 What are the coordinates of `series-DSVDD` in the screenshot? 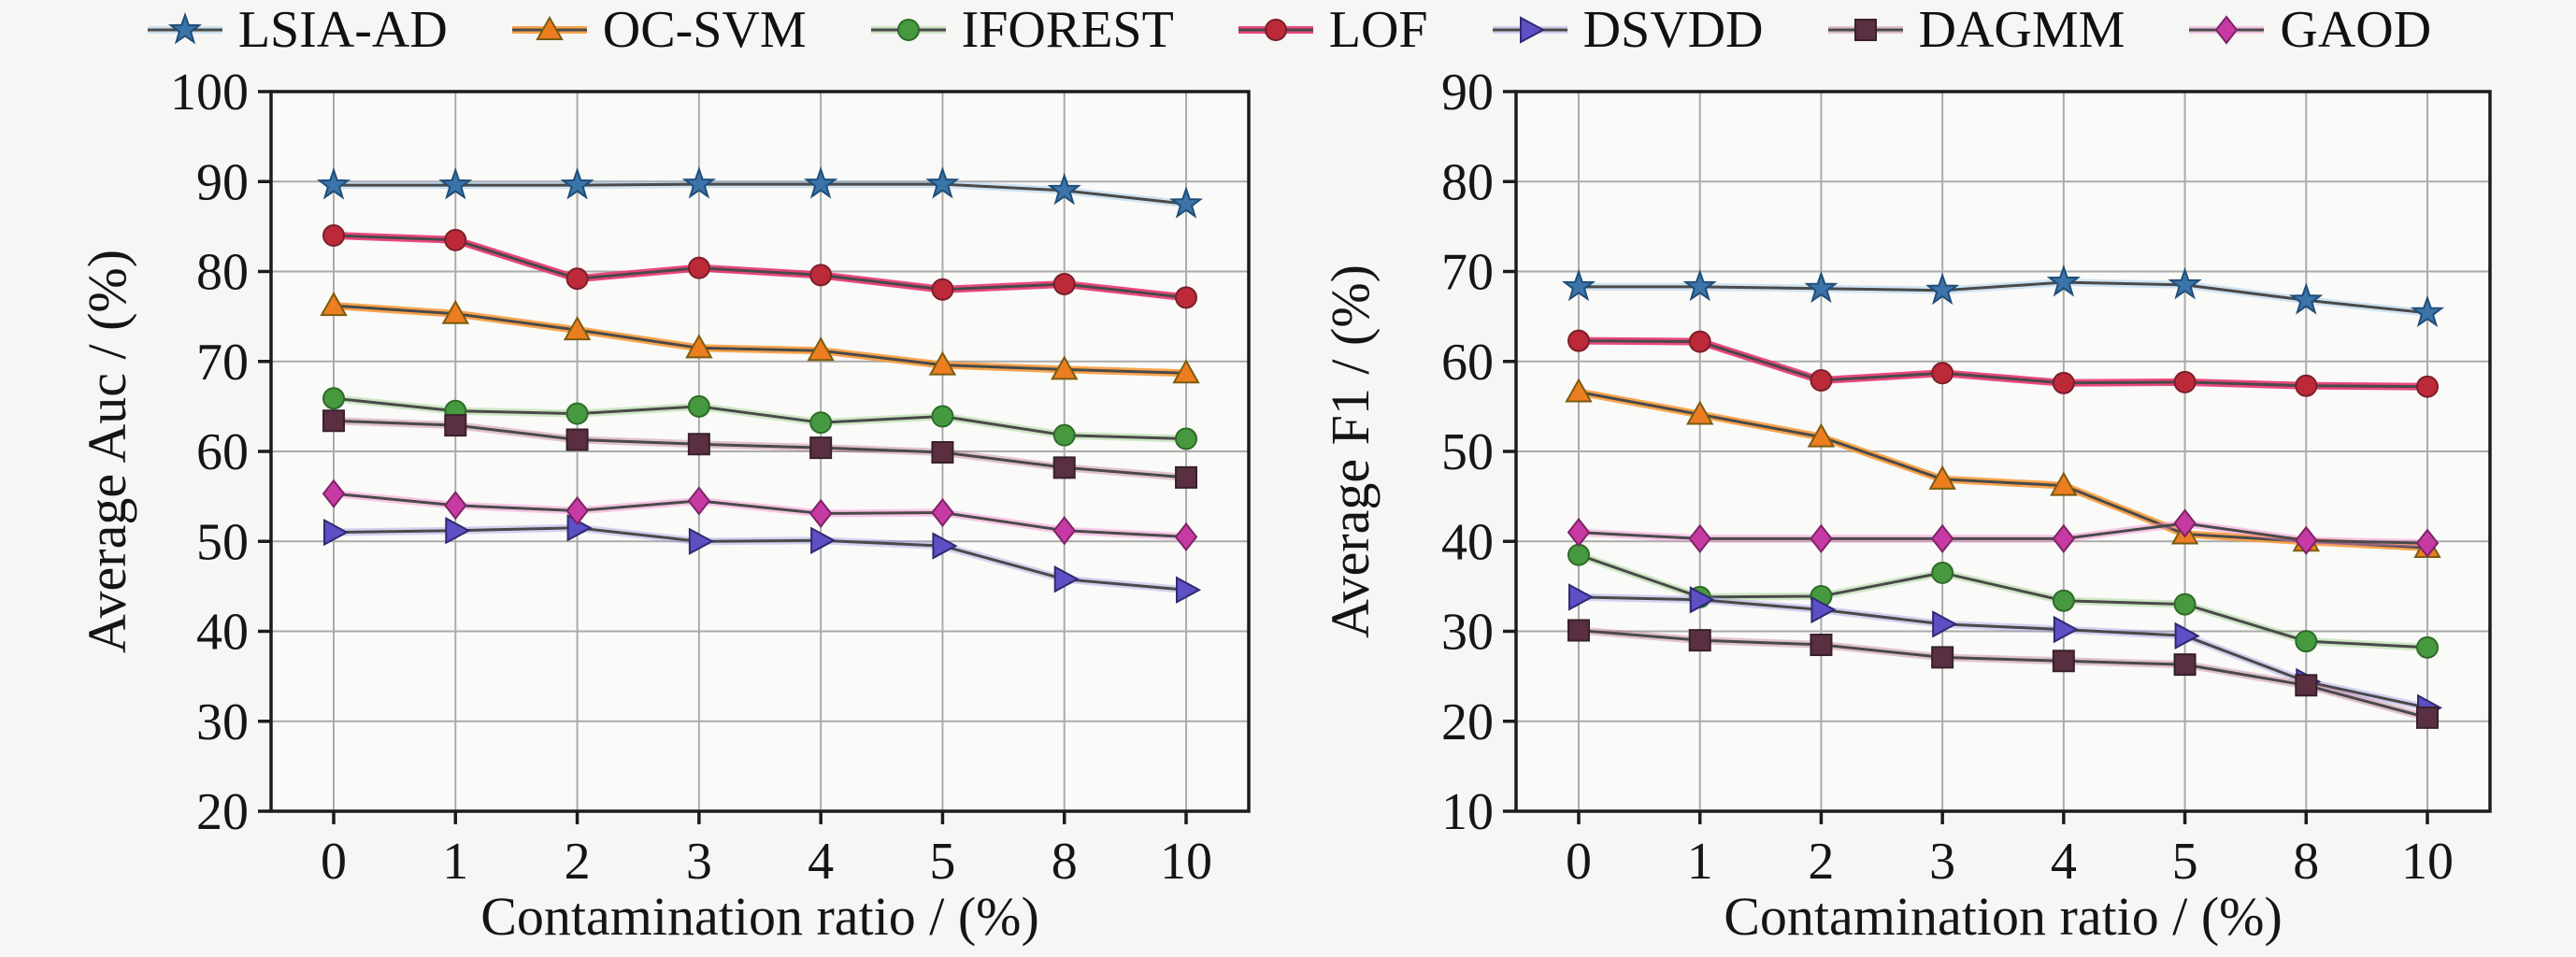 It's located at (762, 559).